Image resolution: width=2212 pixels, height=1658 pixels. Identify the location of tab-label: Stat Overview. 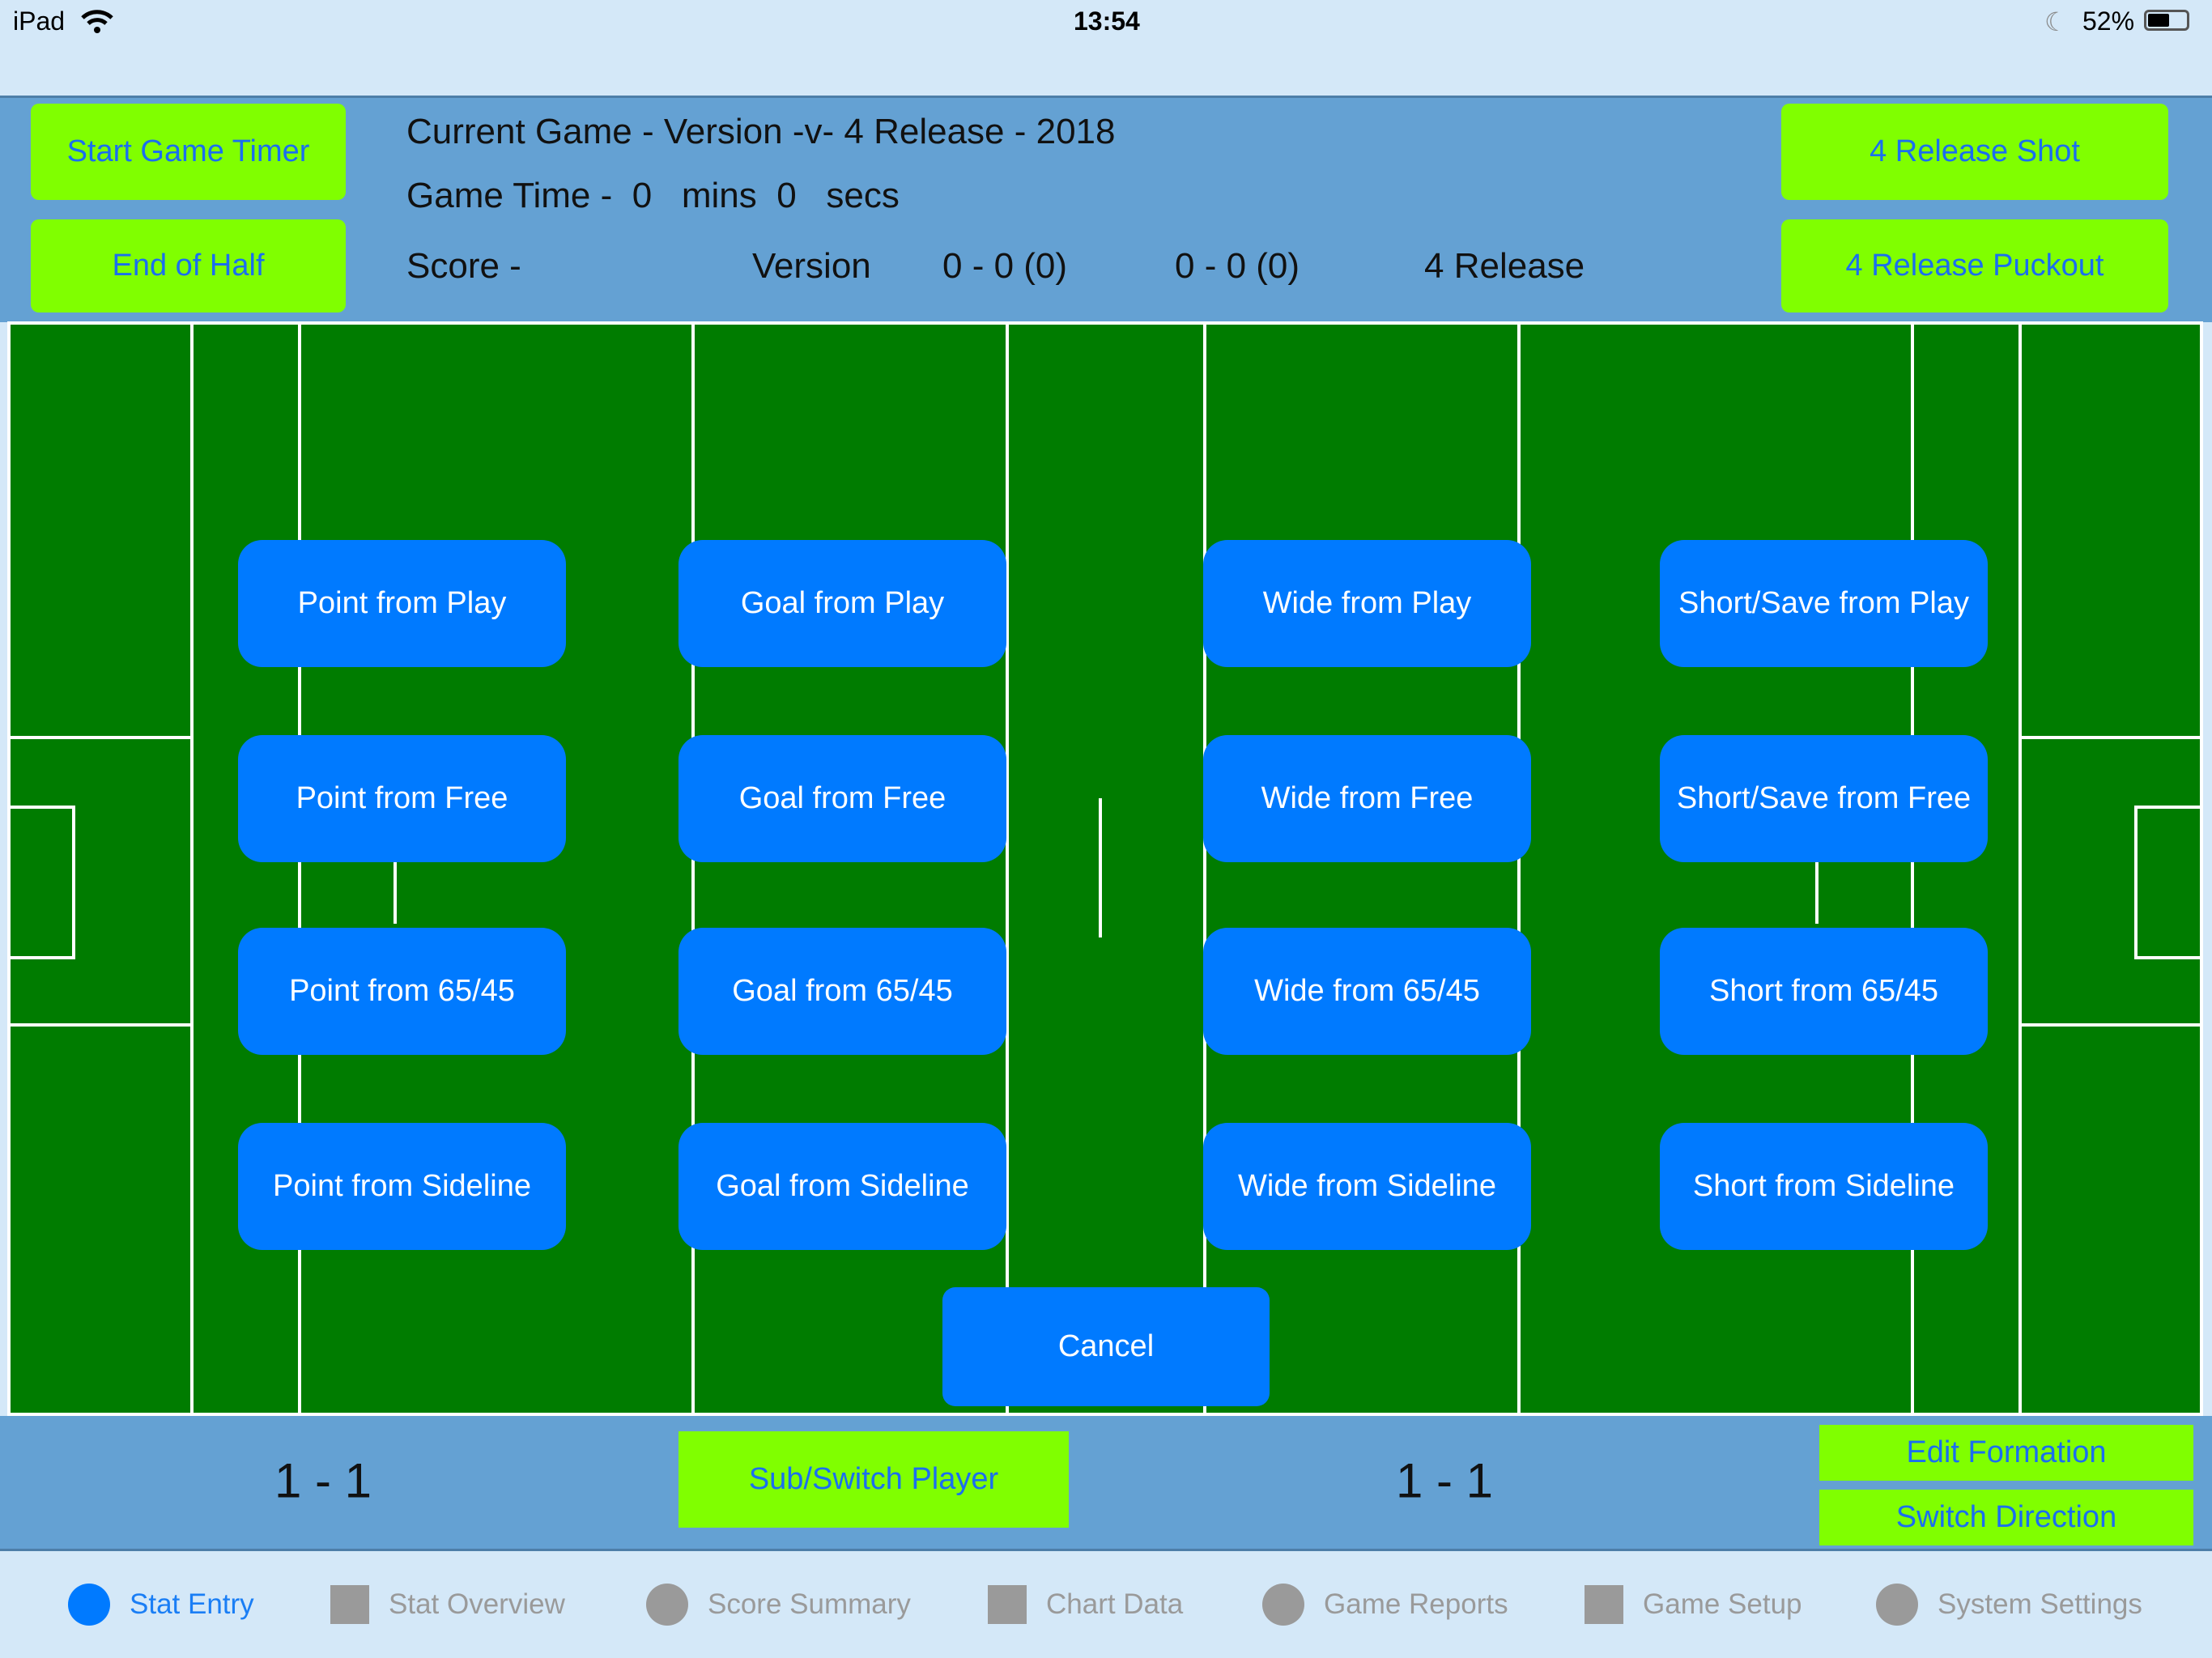
(477, 1604).